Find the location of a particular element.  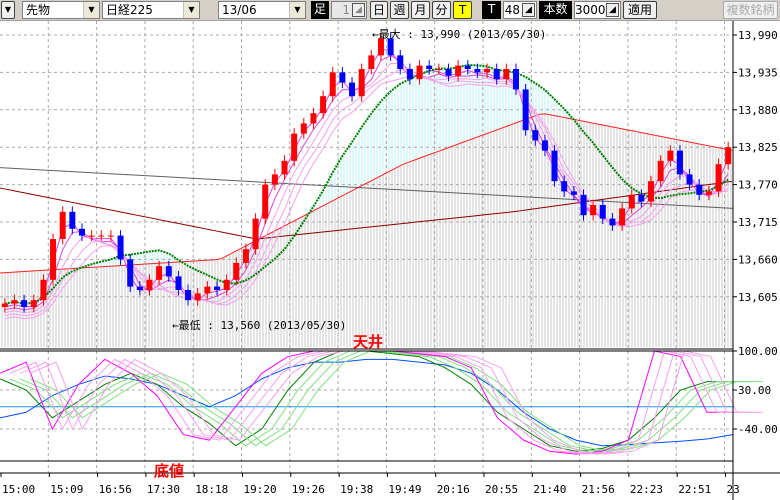

contract-select: 13/06 ▼ is located at coordinates (262, 10).